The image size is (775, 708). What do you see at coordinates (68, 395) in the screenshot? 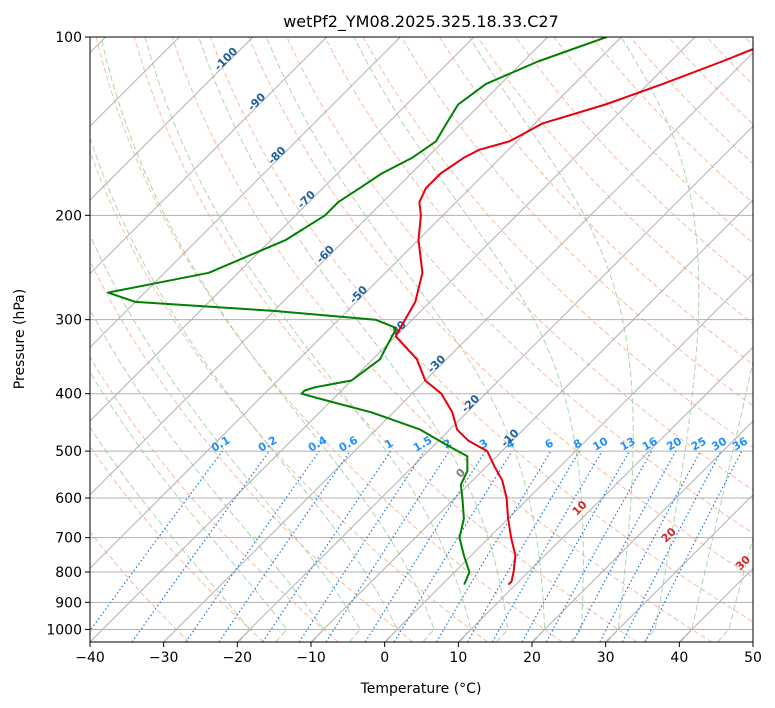
I see `y-tick-label: 400` at bounding box center [68, 395].